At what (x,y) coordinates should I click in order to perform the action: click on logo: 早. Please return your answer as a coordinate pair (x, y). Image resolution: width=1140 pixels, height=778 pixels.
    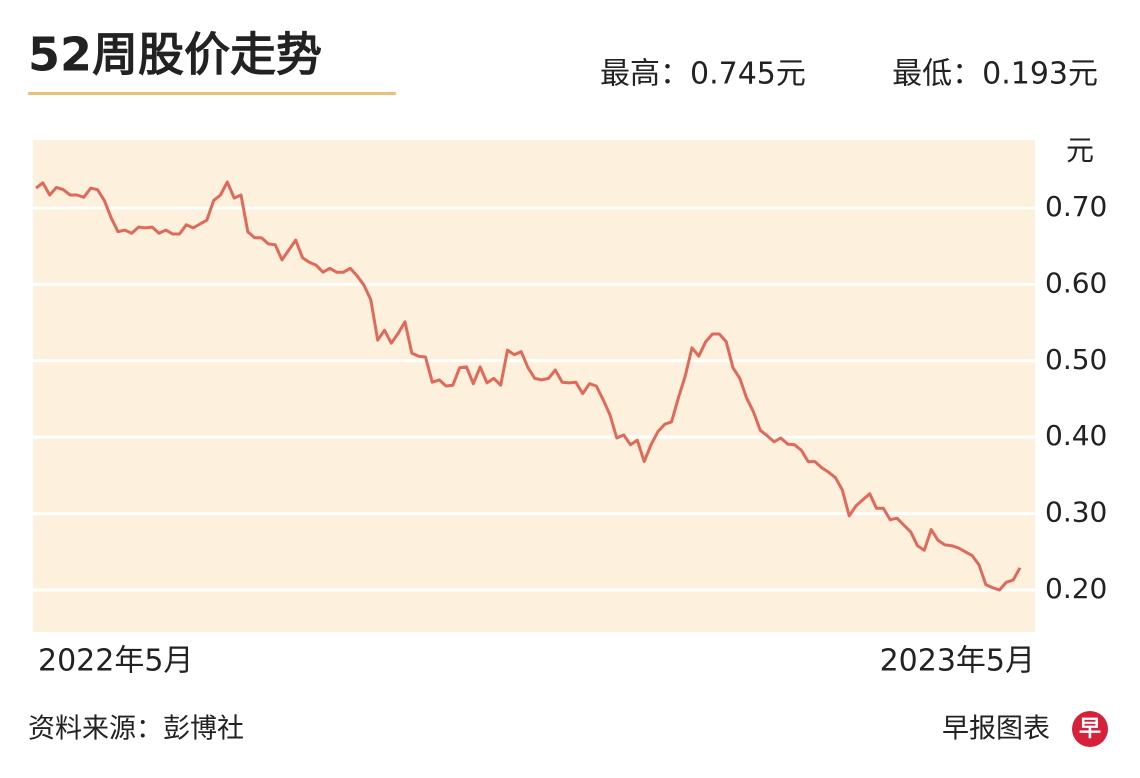
    Looking at the image, I should click on (1090, 729).